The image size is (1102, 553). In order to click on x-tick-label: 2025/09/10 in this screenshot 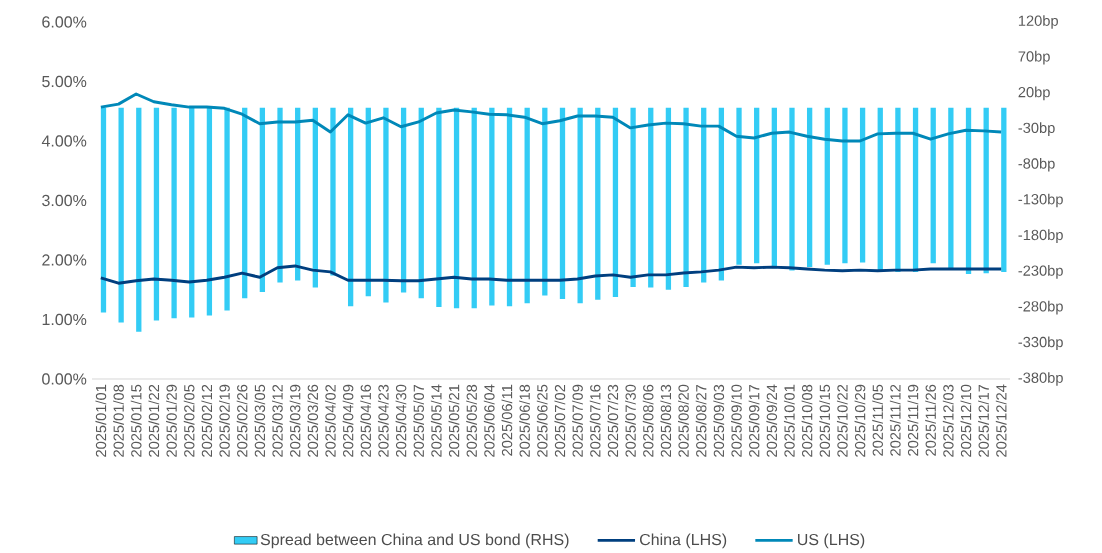, I will do `click(736, 421)`.